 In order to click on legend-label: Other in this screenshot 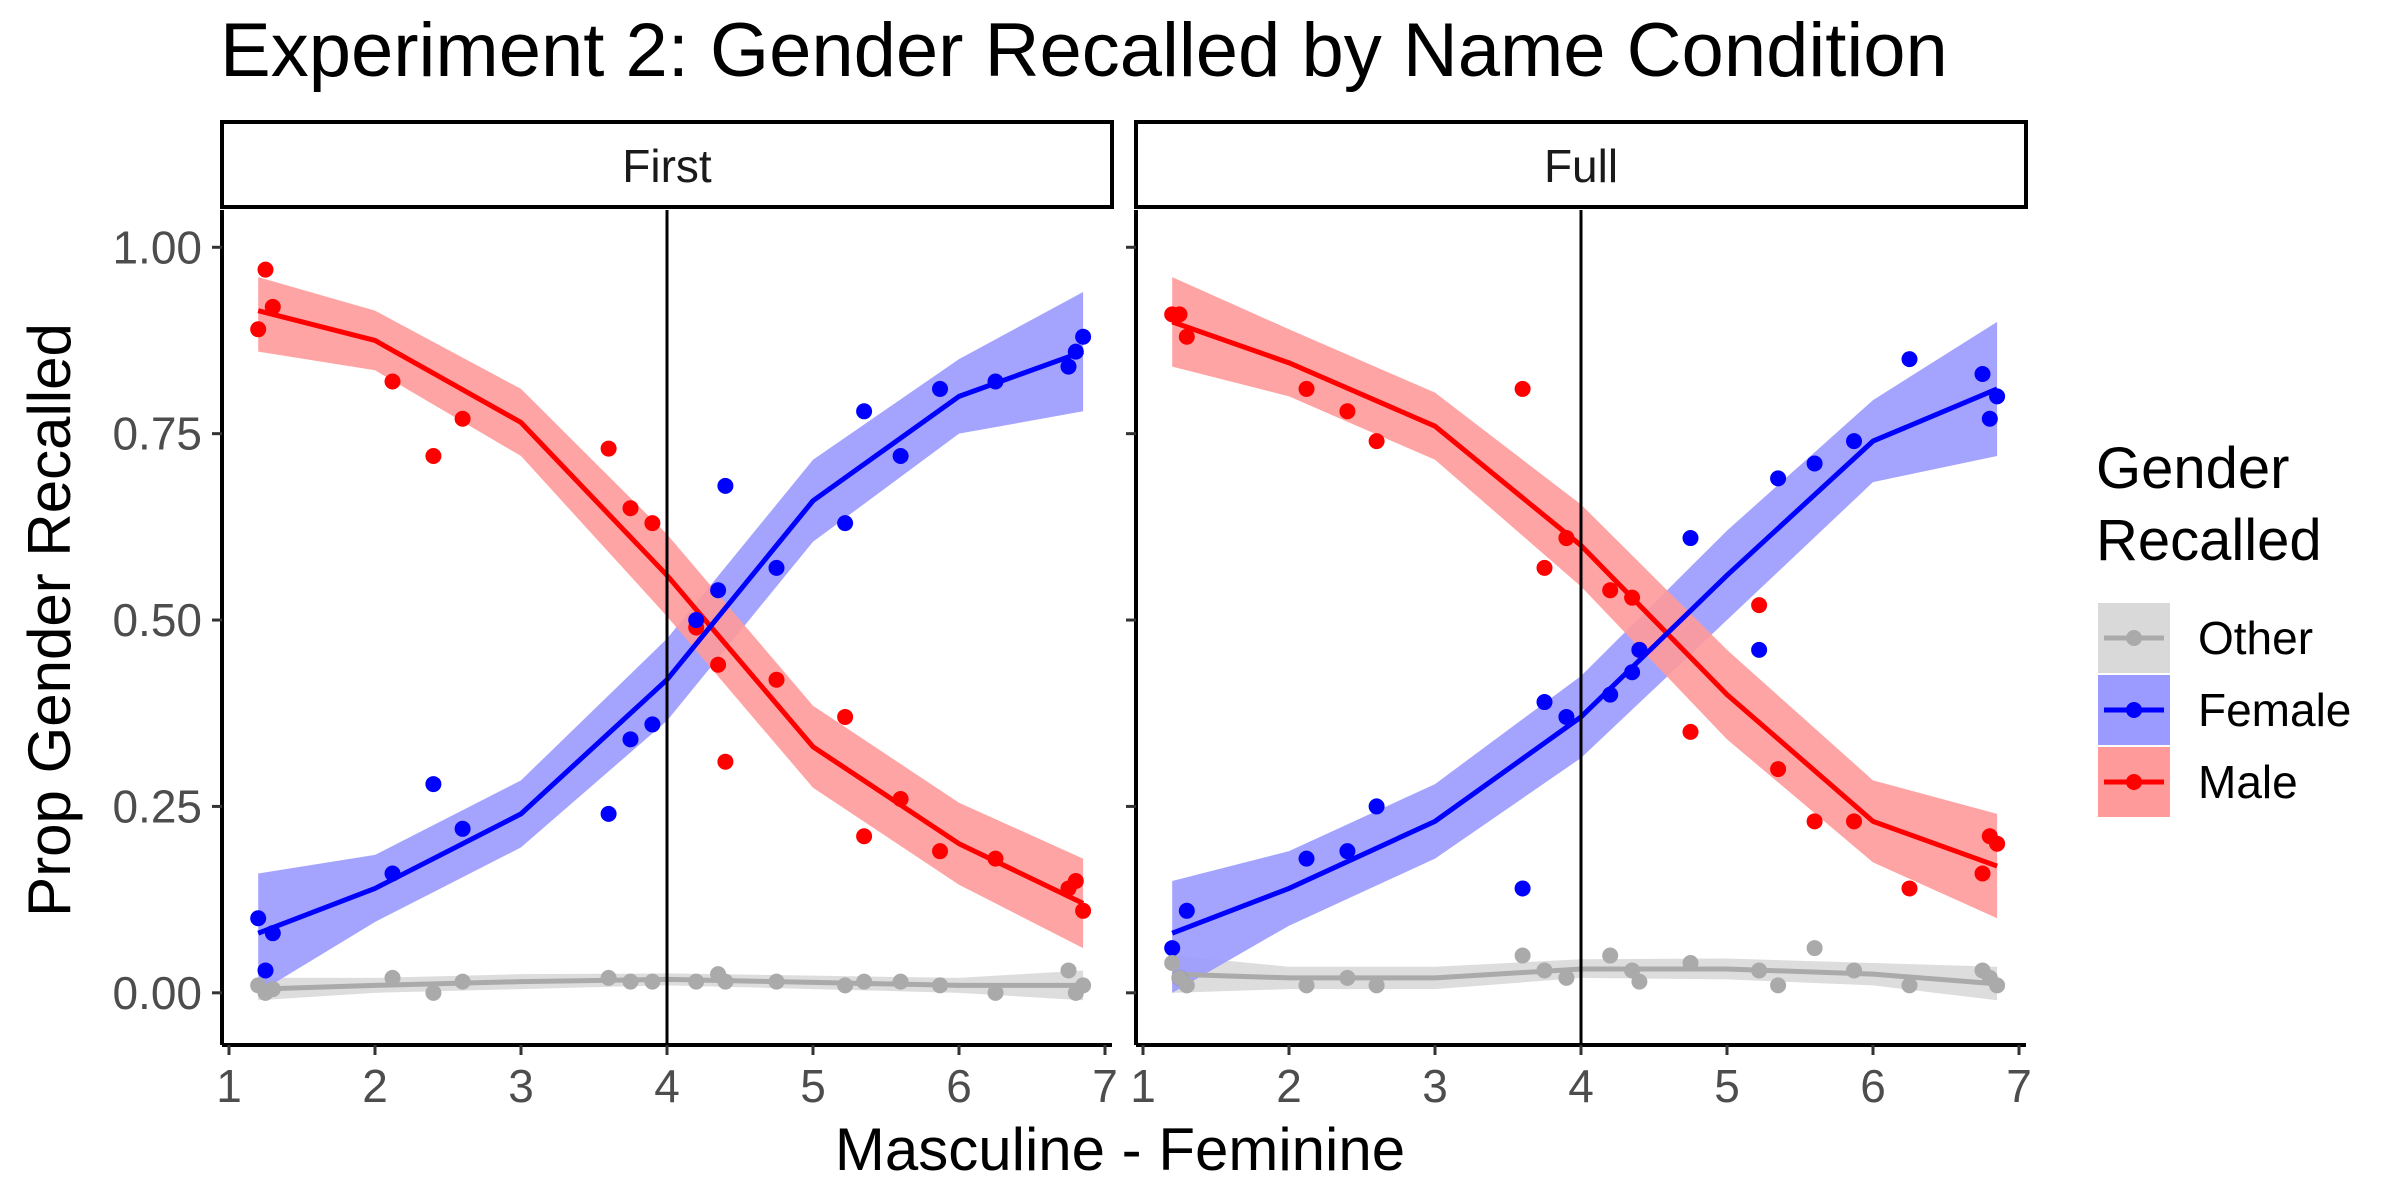, I will do `click(2255, 638)`.